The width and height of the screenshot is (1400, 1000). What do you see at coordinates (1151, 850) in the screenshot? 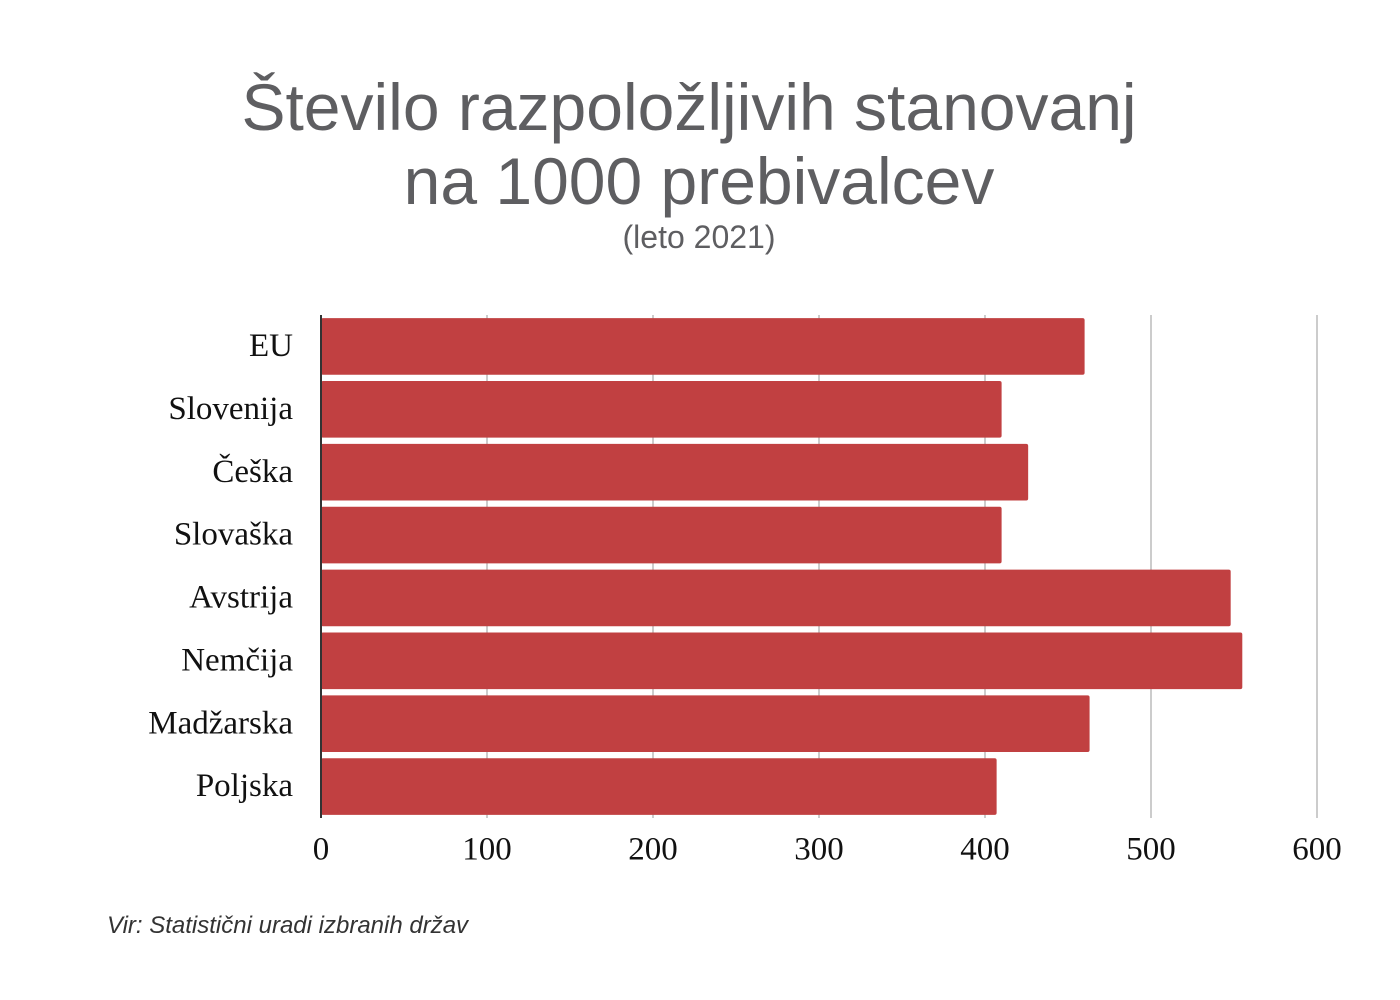
I see `x-tick-label: 500` at bounding box center [1151, 850].